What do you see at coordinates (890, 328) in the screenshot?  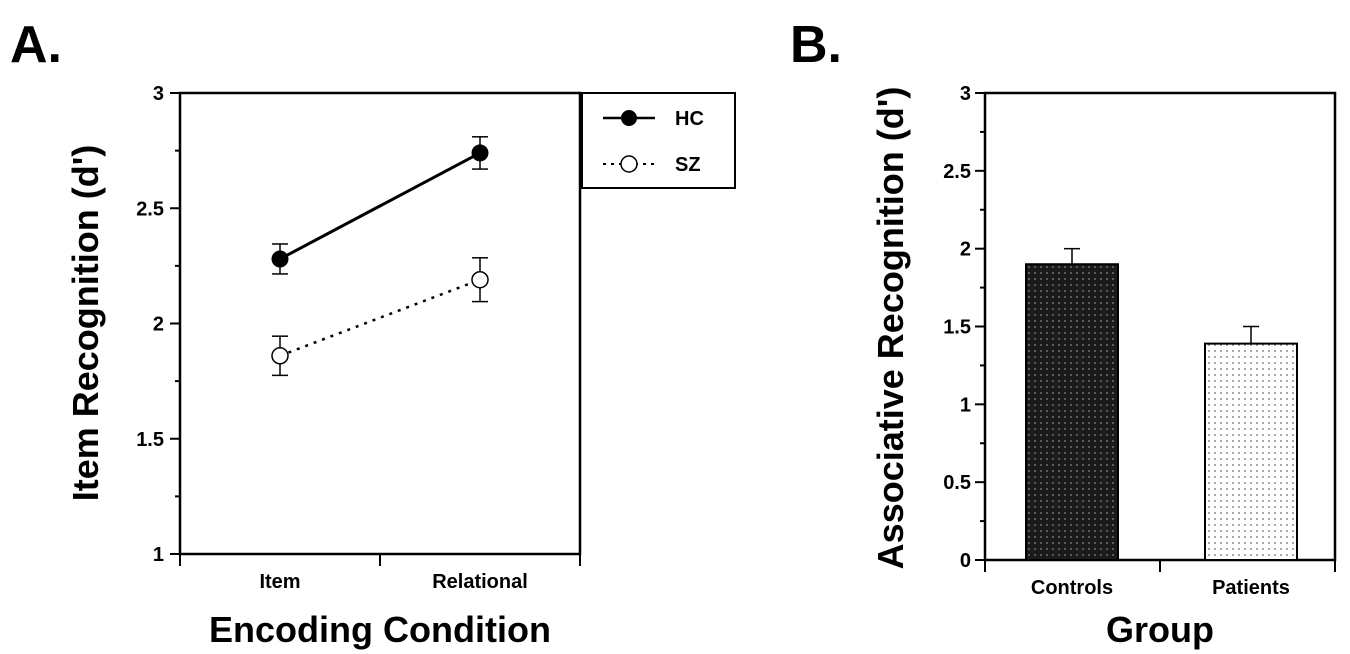 I see `panel-b-y-axis-title: Associative Recognition (d')` at bounding box center [890, 328].